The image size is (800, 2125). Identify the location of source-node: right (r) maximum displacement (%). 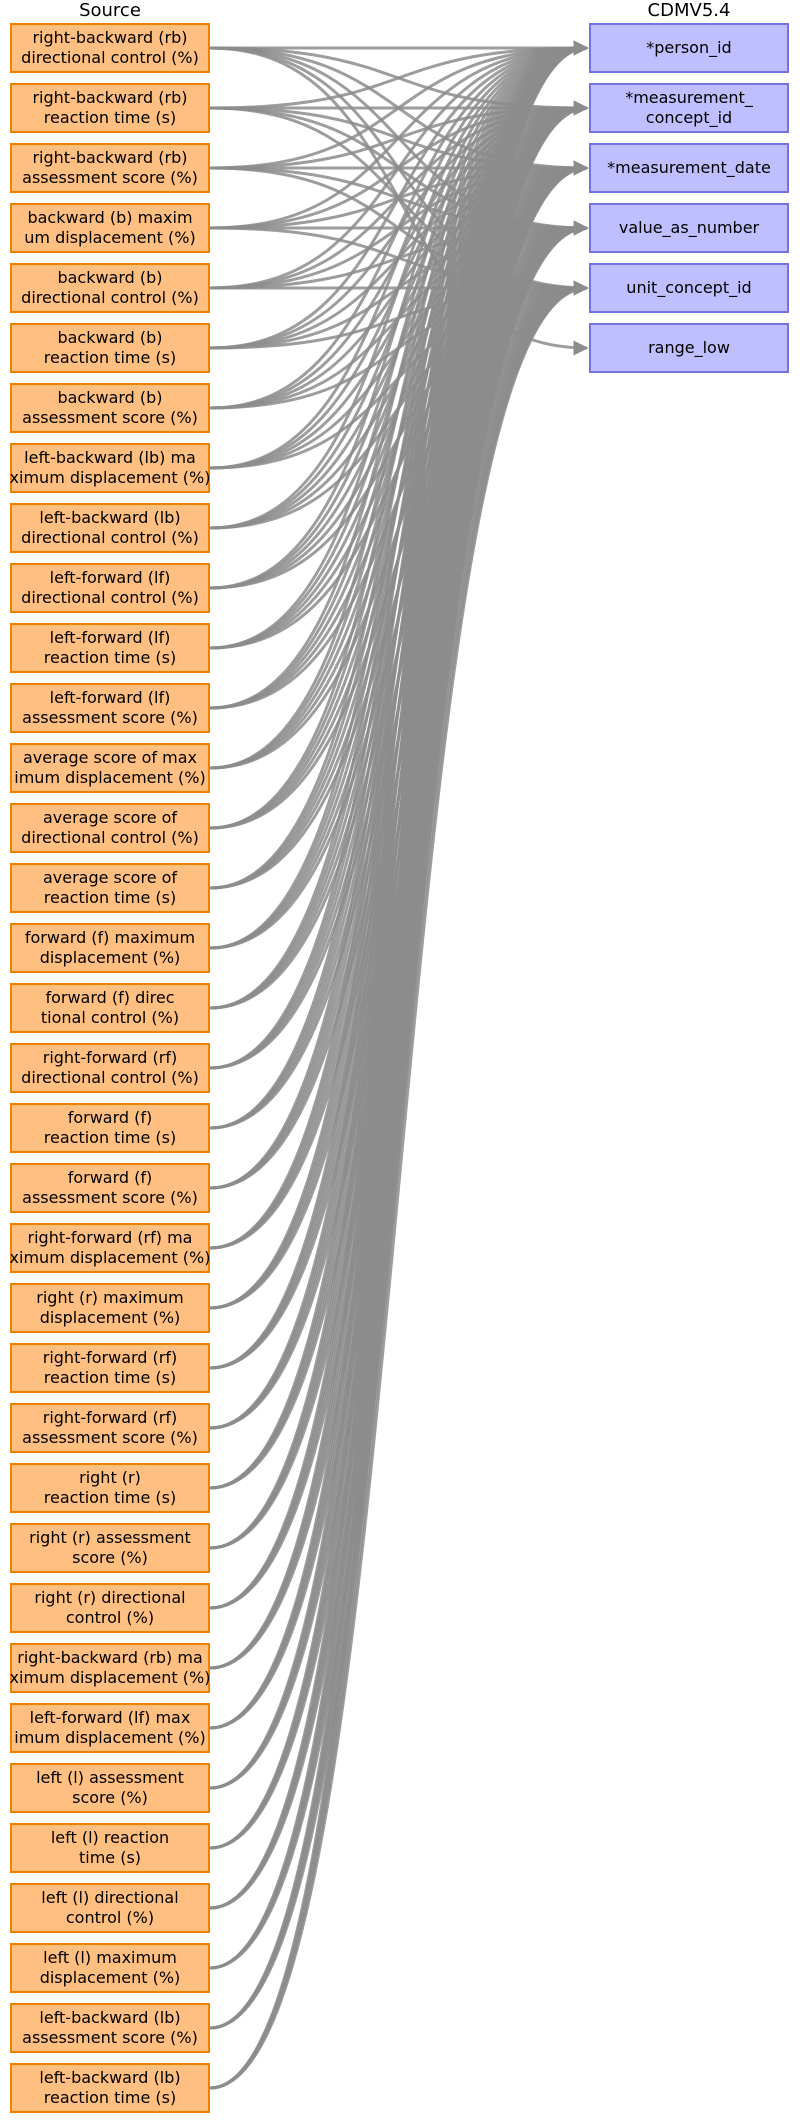
(110, 1308).